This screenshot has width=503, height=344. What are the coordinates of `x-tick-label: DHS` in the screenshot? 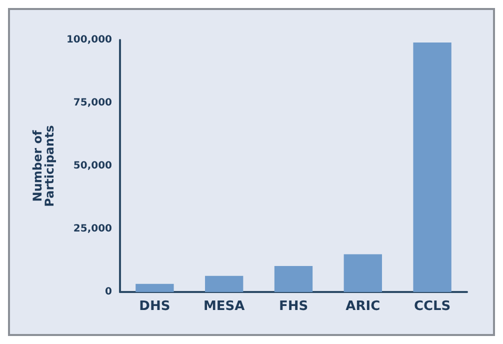 It's located at (154, 306).